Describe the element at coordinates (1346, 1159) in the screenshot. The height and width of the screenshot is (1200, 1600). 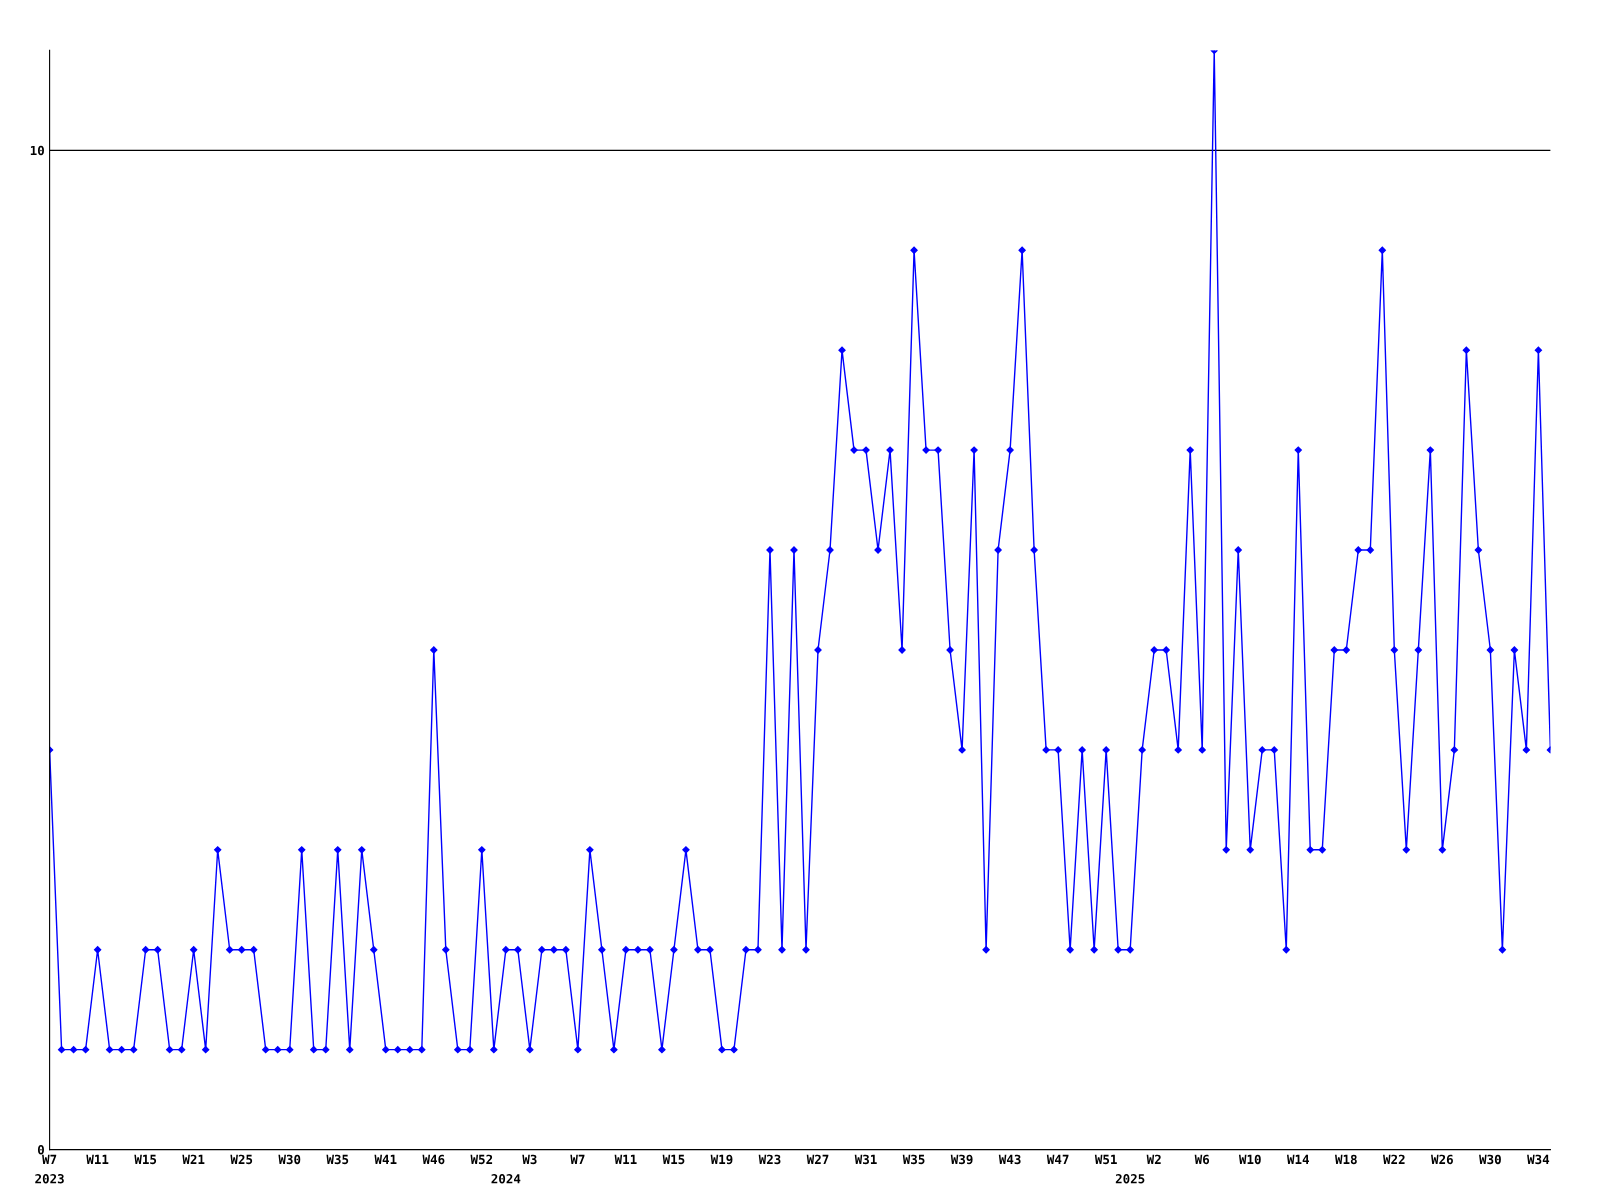
I see `x-tick-label: W18` at that location.